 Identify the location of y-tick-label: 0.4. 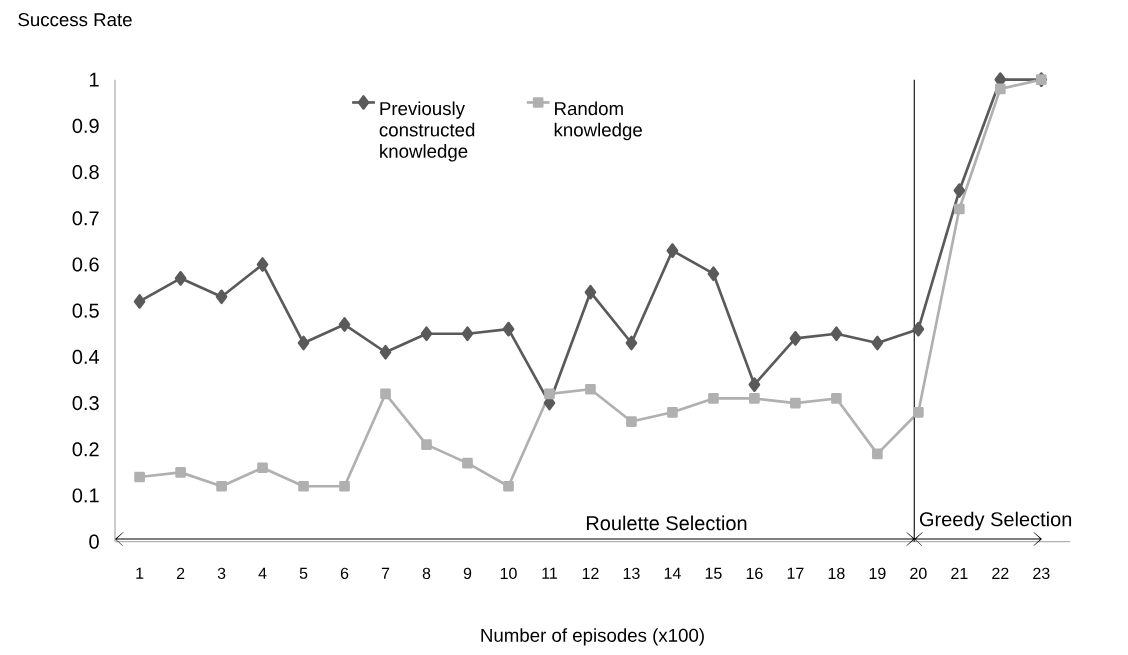
(86, 357).